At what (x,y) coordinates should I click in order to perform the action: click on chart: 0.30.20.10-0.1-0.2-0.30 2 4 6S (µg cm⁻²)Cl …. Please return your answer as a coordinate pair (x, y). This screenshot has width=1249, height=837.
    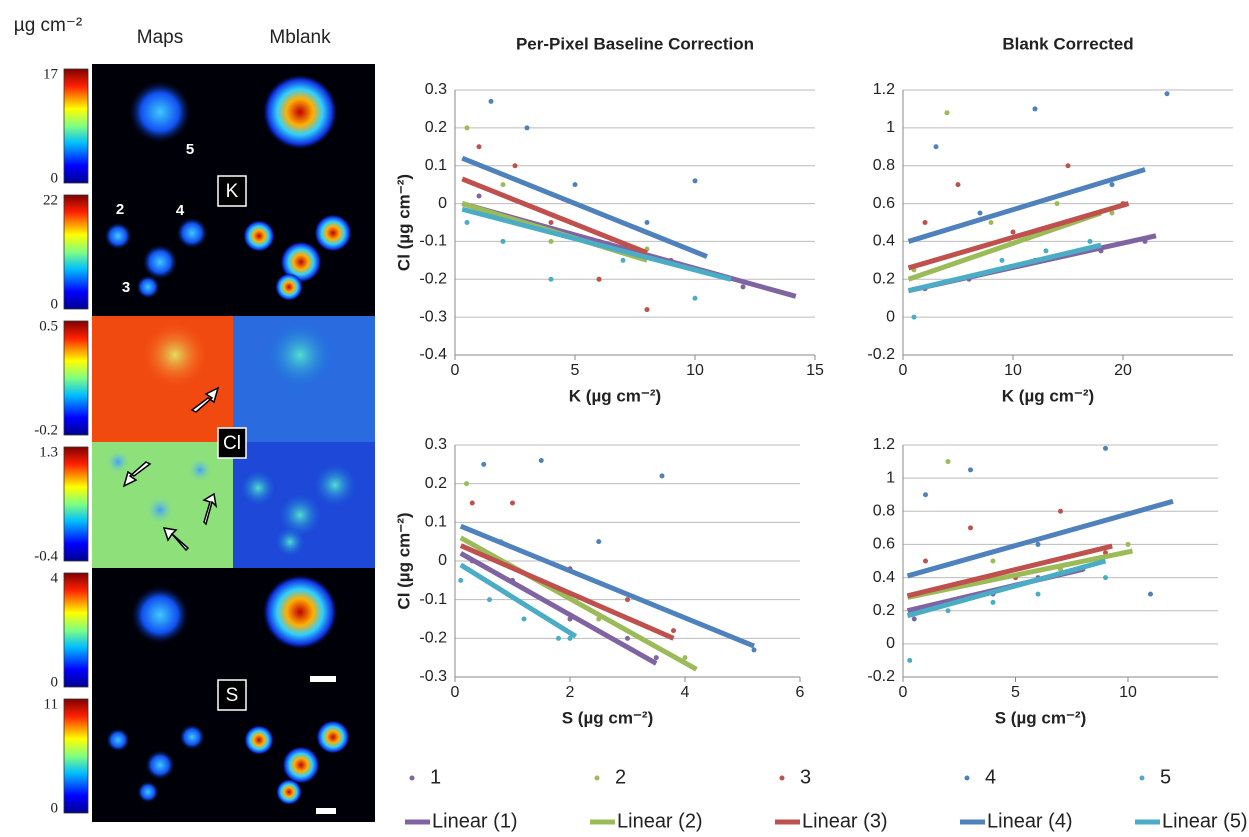
    Looking at the image, I should click on (599, 581).